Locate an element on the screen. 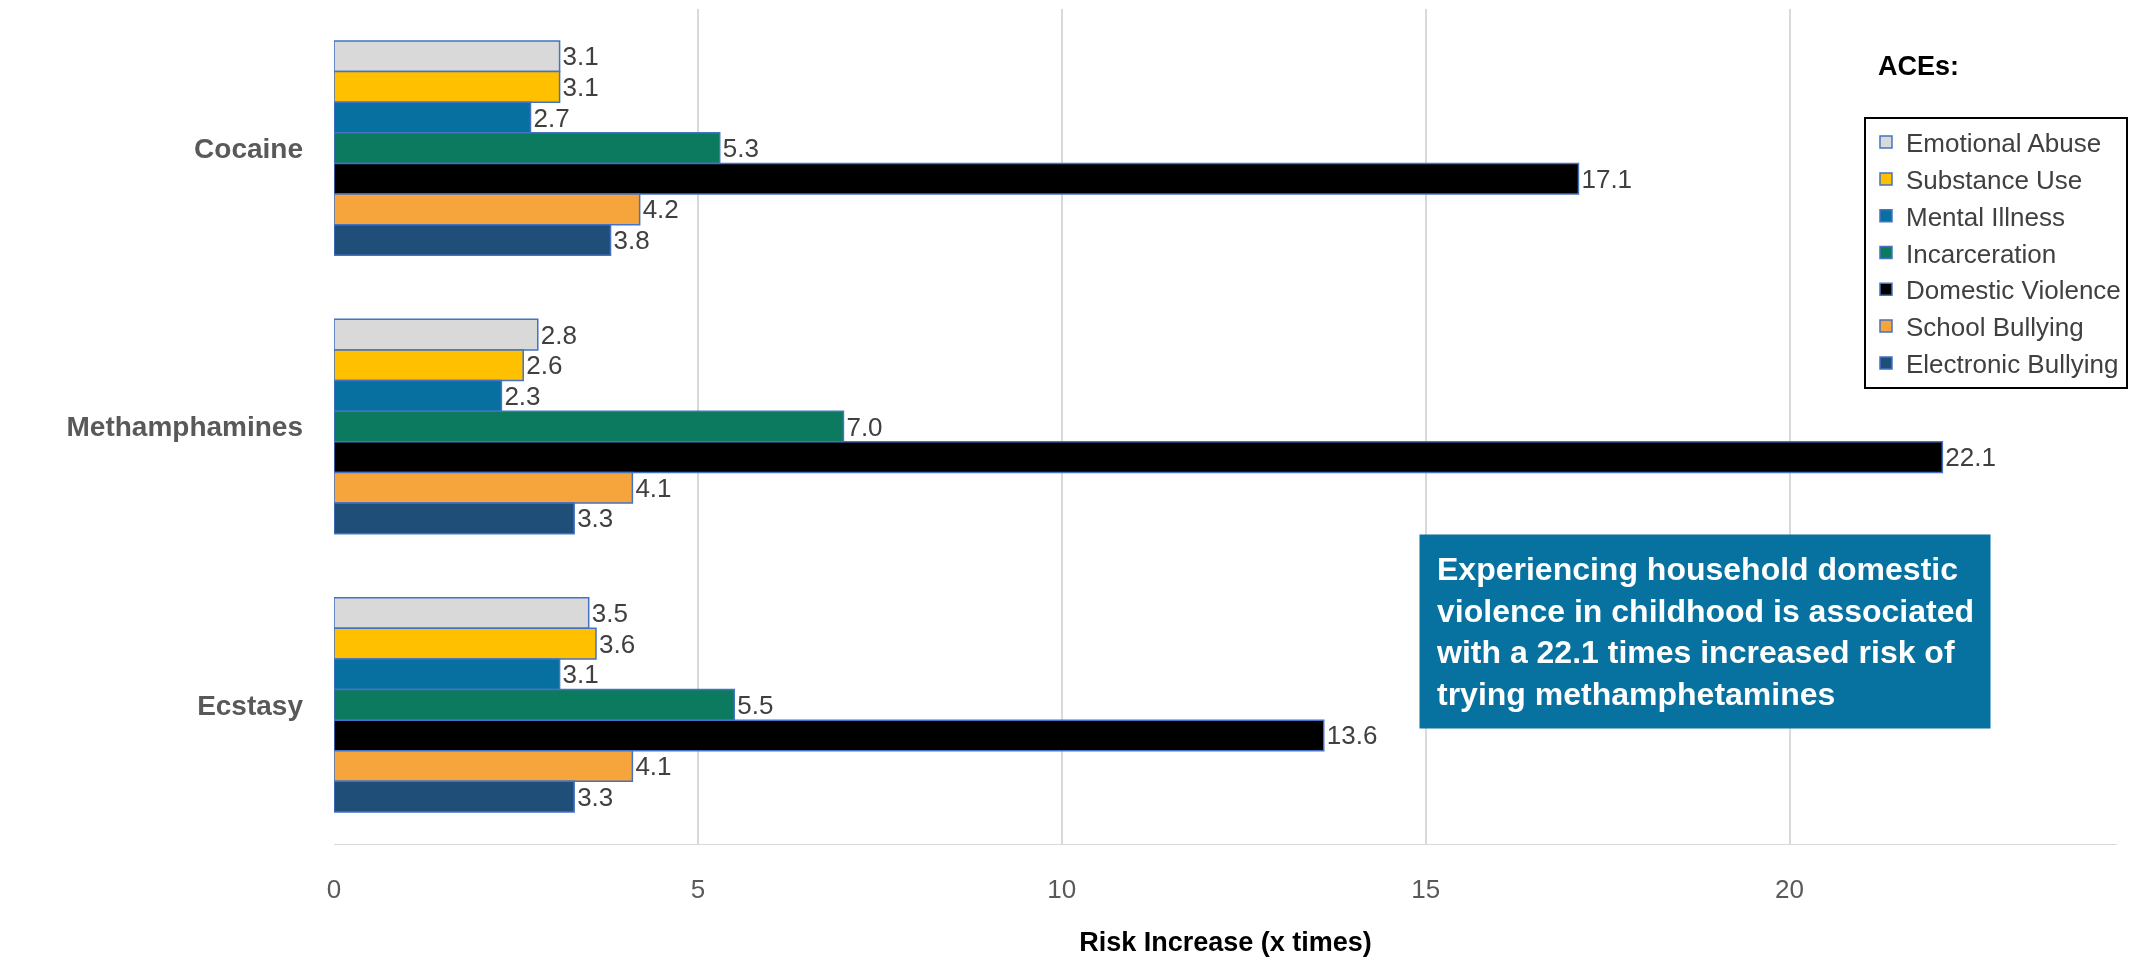 The image size is (2136, 965). legend-title: ACEs: is located at coordinates (1919, 66).